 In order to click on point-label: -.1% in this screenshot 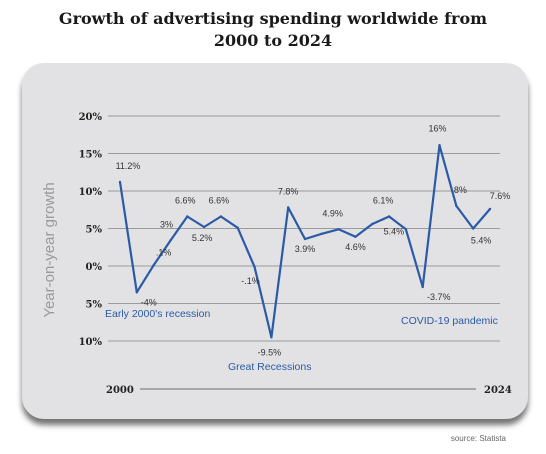, I will do `click(250, 281)`.